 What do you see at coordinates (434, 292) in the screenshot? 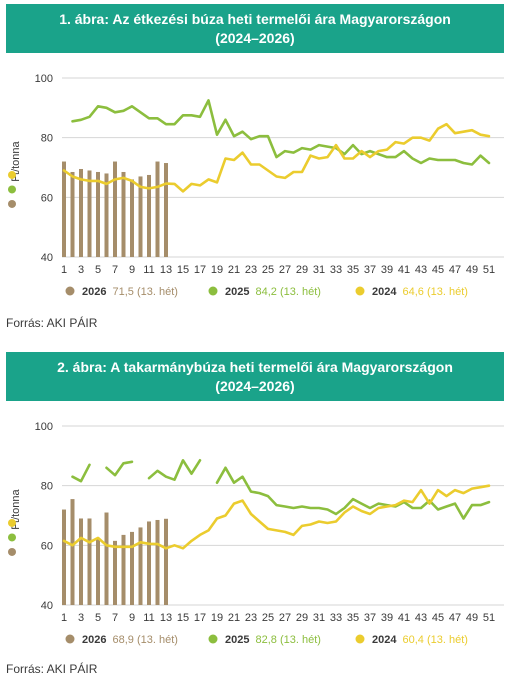
I see `legend-series-note: 64,6 (13. hét)` at bounding box center [434, 292].